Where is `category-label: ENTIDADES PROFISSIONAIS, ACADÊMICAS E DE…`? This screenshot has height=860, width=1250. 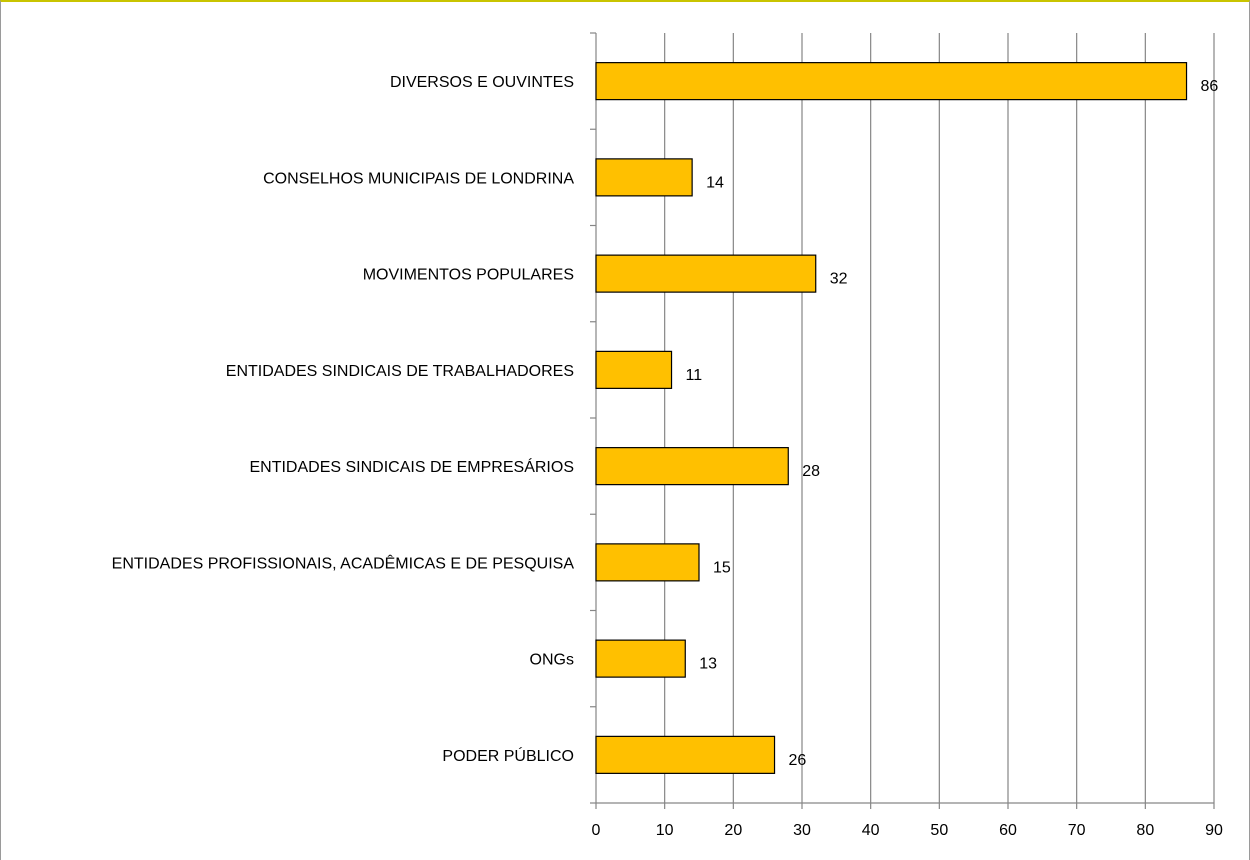
category-label: ENTIDADES PROFISSIONAIS, ACADÊMICAS E DE… is located at coordinates (343, 562).